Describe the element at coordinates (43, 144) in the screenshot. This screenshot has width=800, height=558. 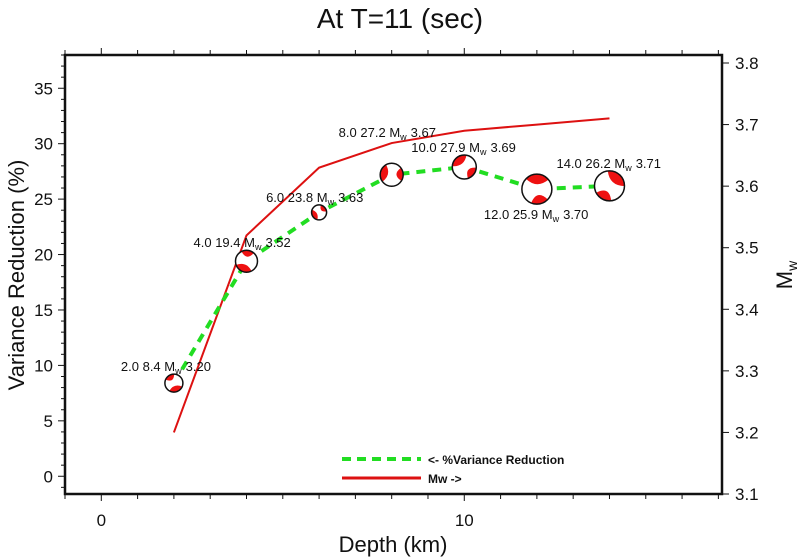
I see `y-tick-label: 30` at that location.